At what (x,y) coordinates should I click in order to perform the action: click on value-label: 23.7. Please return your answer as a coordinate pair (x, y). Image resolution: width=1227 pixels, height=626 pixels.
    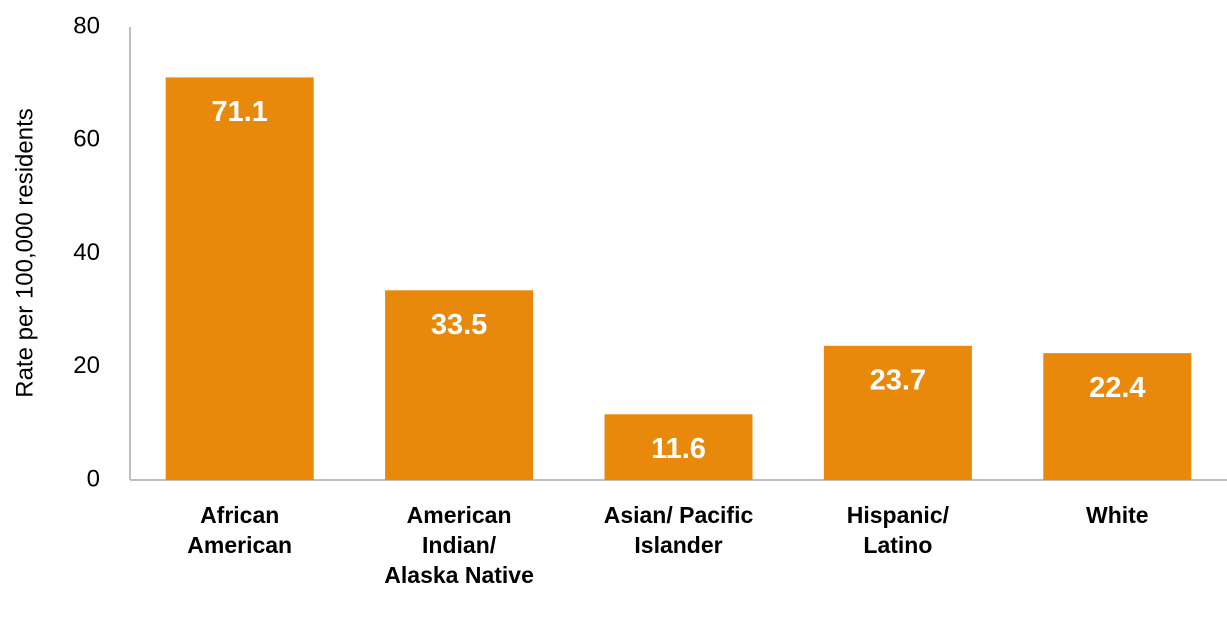
    Looking at the image, I should click on (898, 380).